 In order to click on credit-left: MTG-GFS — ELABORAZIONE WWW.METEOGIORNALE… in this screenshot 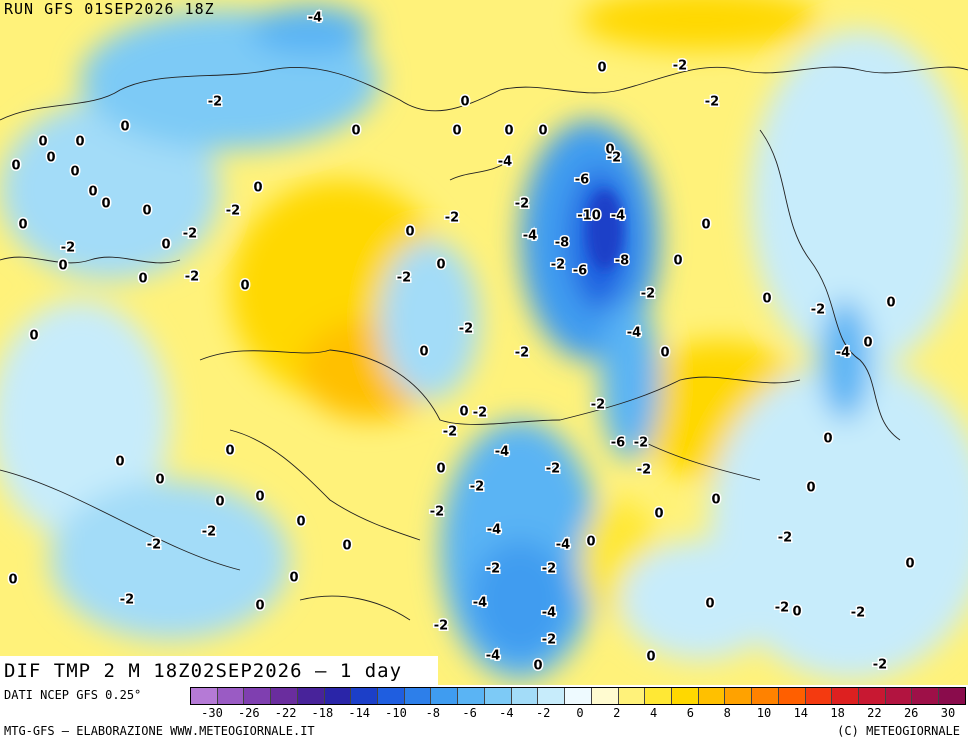, I will do `click(159, 731)`.